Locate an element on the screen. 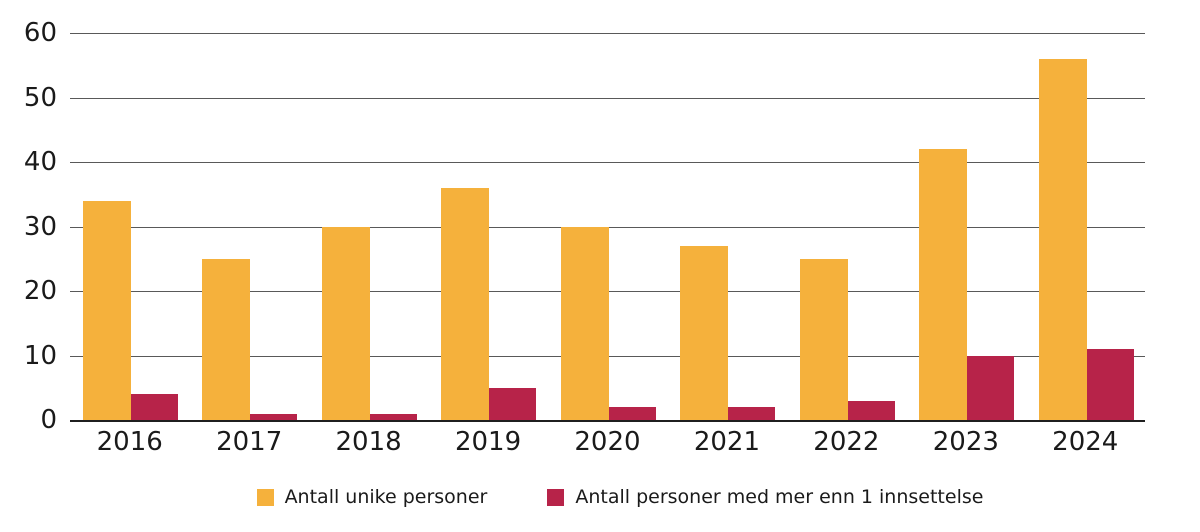  legend-swatch-crimson is located at coordinates (556, 497).